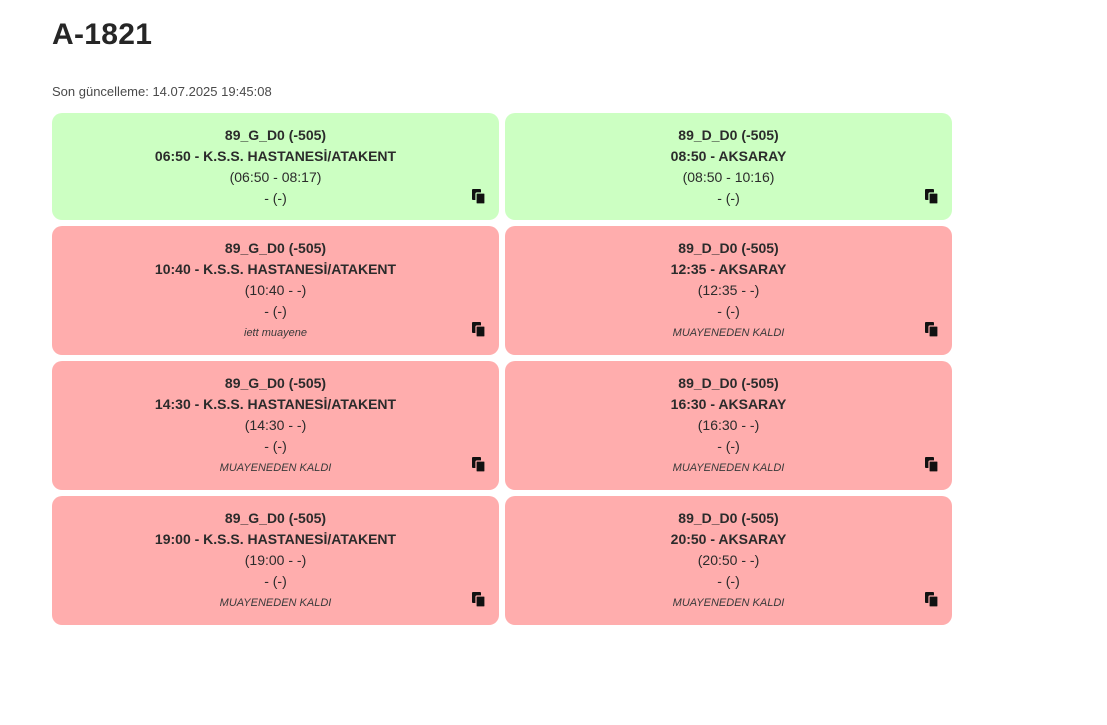  I want to click on trip-departure: 20:50 - AKSARAY, so click(728, 539).